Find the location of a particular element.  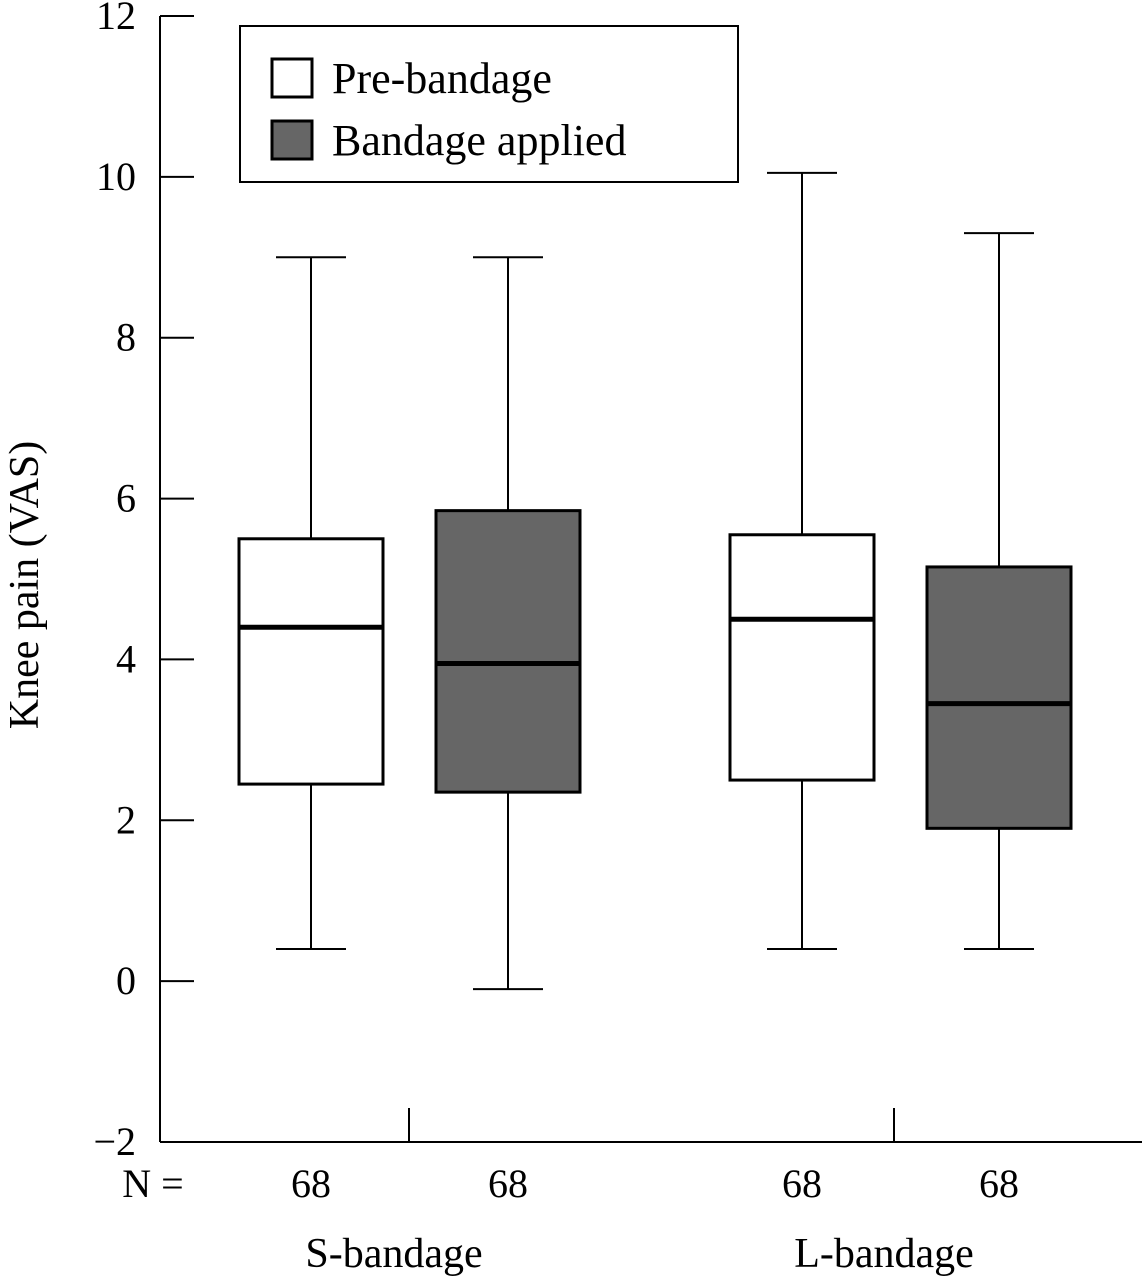

y-tick-label: 10 is located at coordinates (116, 176).